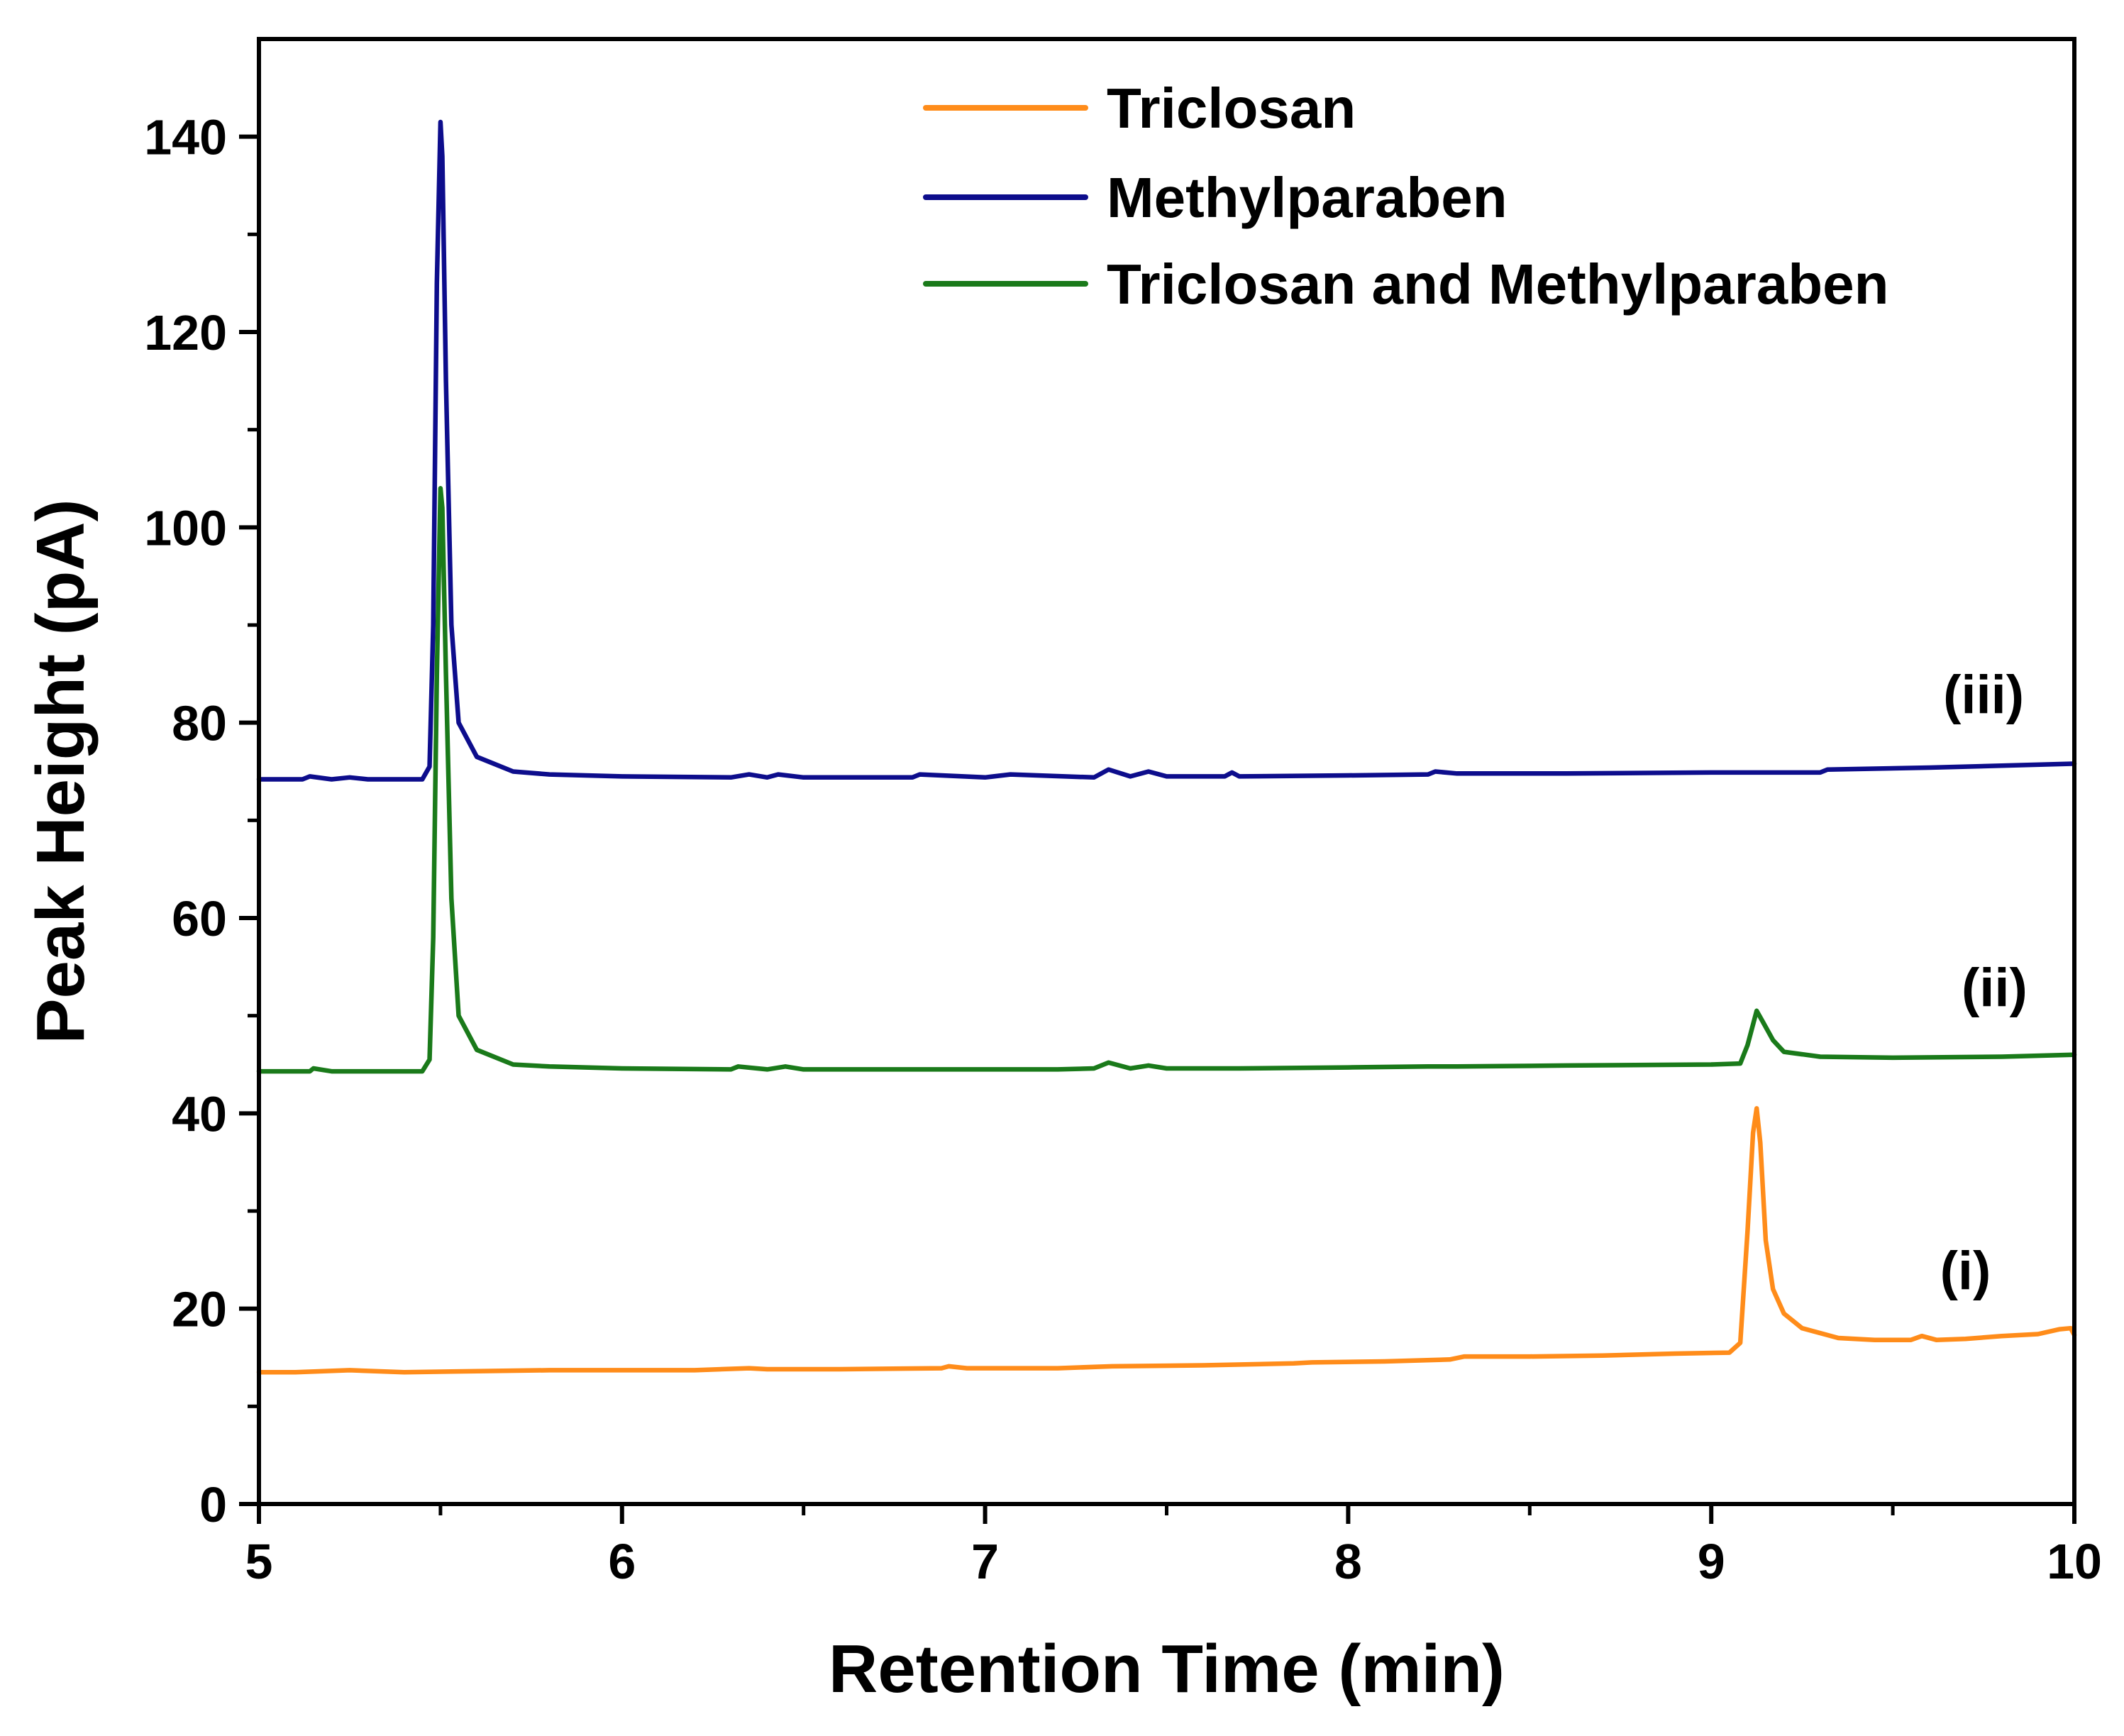 This screenshot has width=2124, height=1736. What do you see at coordinates (1348, 1561) in the screenshot?
I see `x-tick-label: 8` at bounding box center [1348, 1561].